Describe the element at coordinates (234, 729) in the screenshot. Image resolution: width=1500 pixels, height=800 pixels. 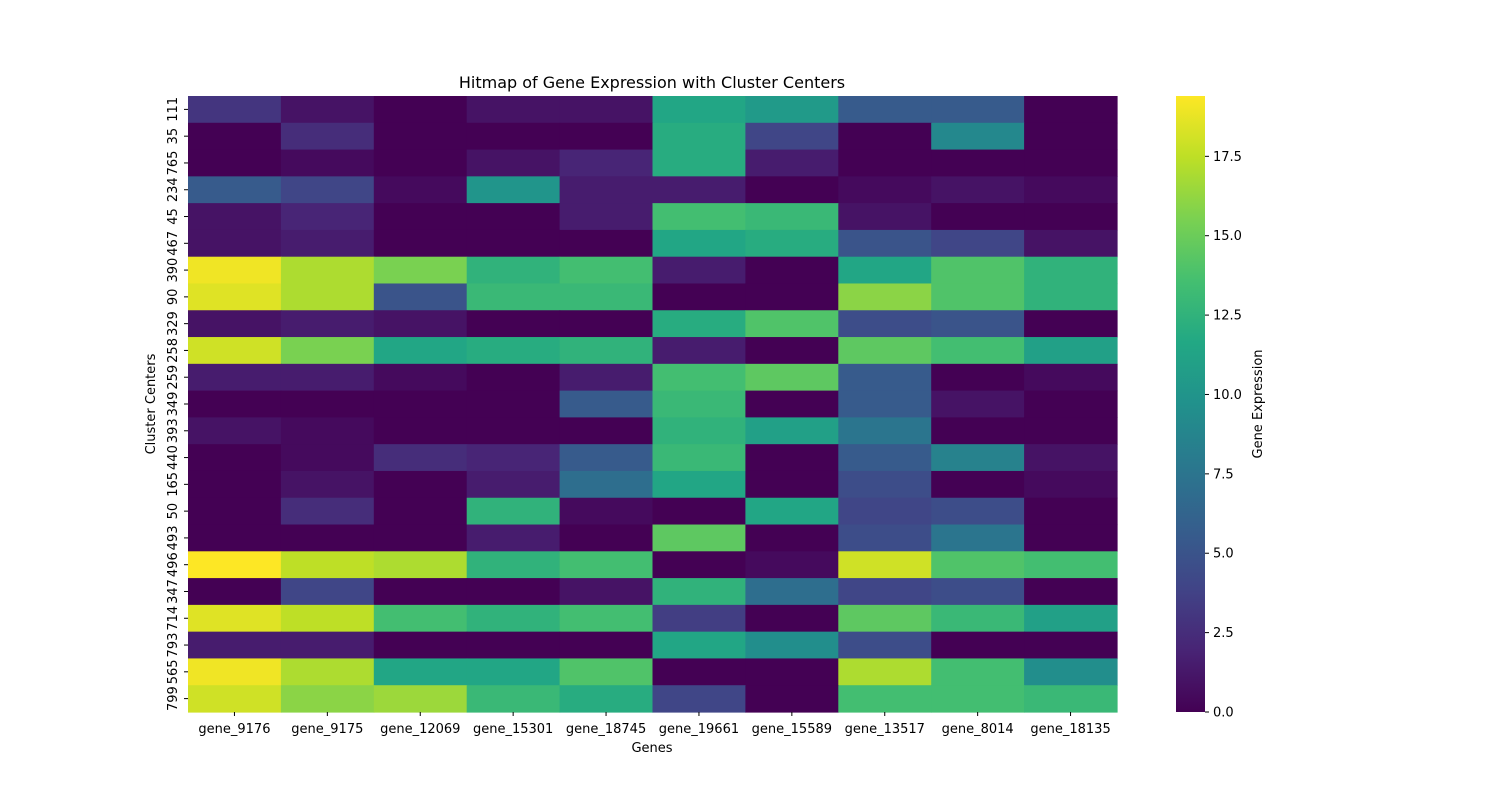
I see `x-tick-label: gene_9176` at that location.